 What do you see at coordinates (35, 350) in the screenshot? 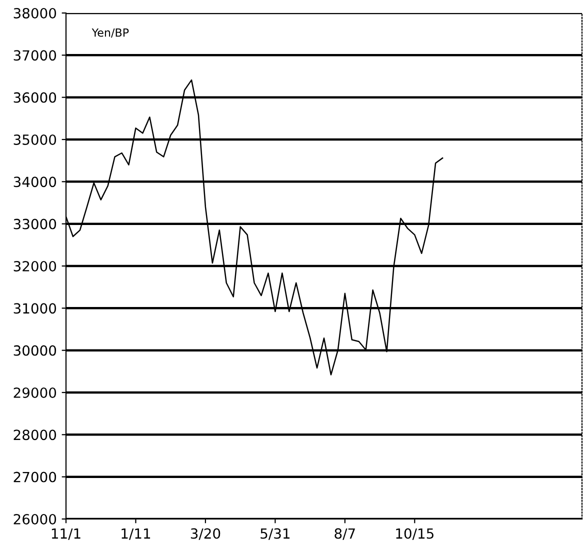
I see `y-tick-label: 30000` at bounding box center [35, 350].